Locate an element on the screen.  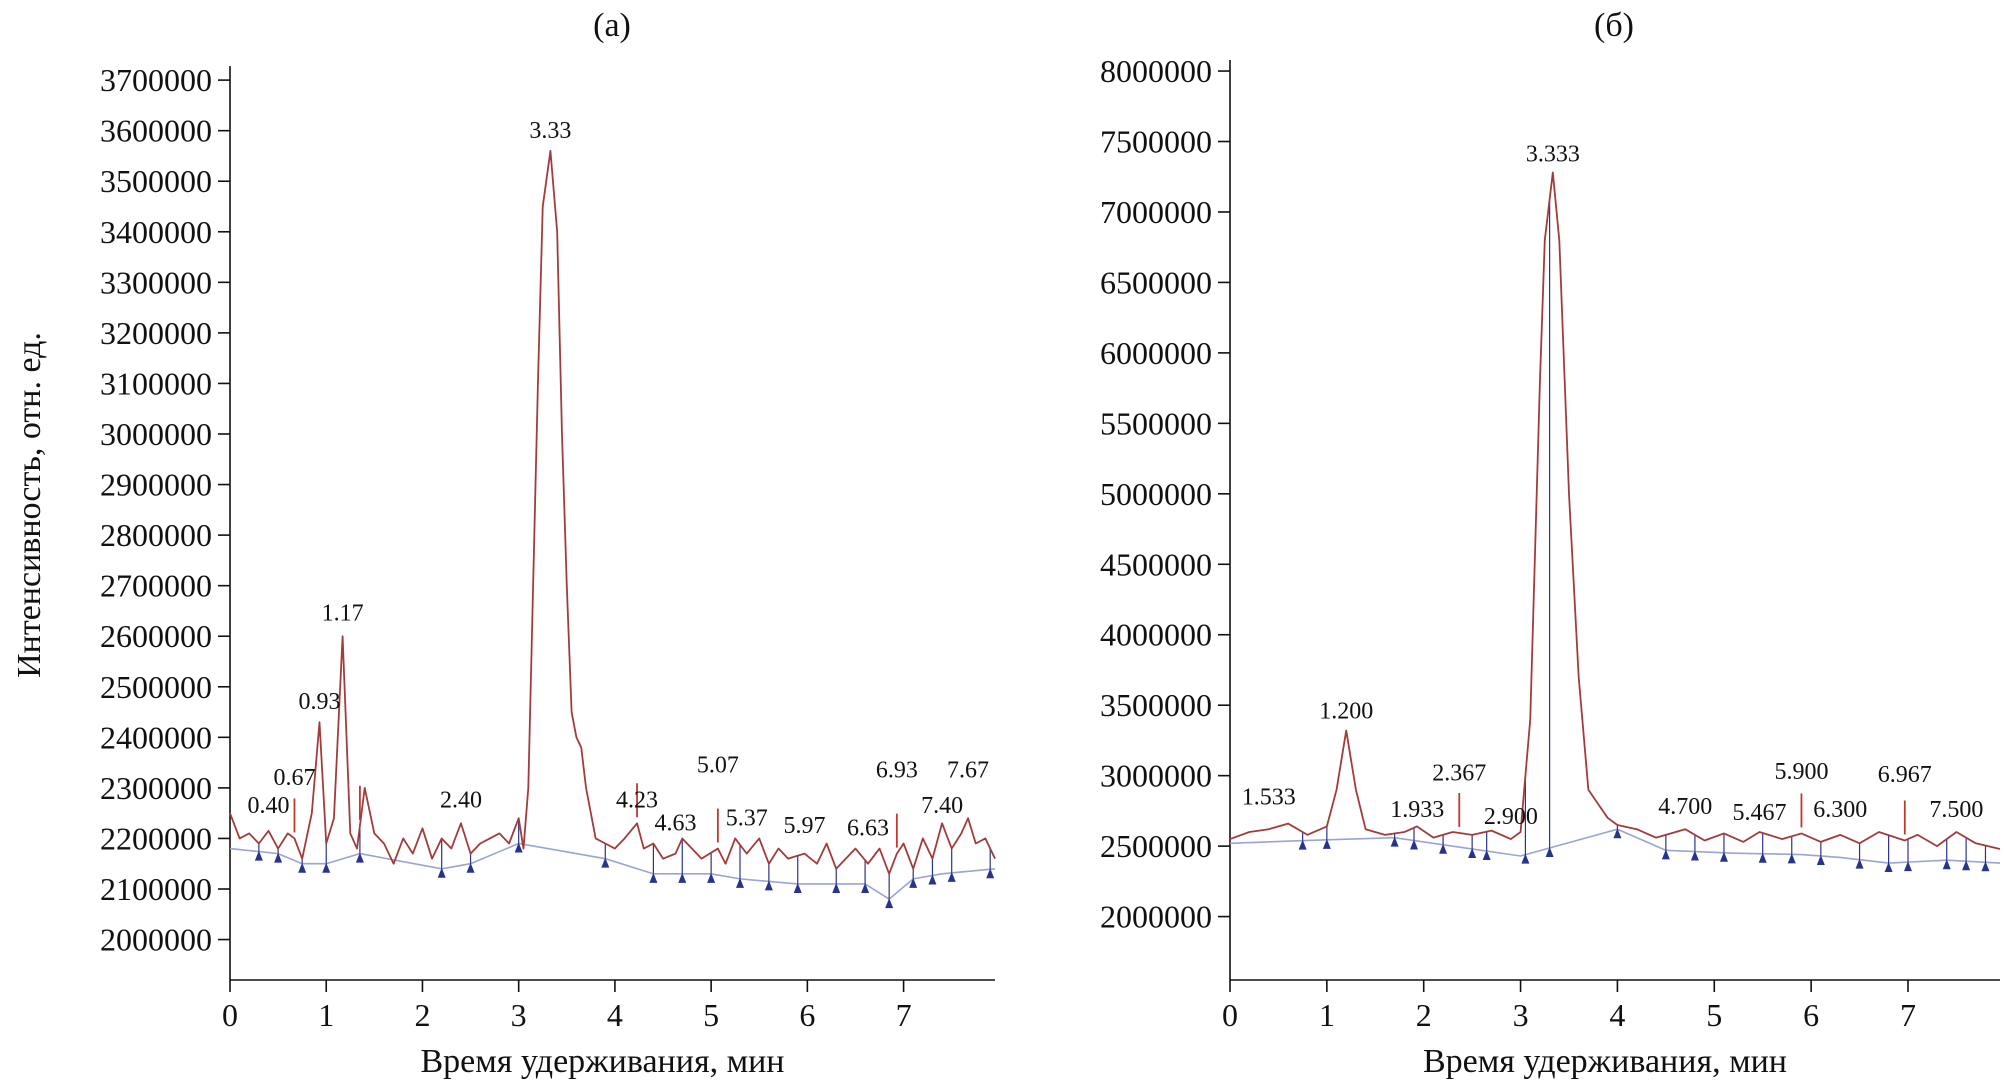
peak-label: 1.17 is located at coordinates (343, 614).